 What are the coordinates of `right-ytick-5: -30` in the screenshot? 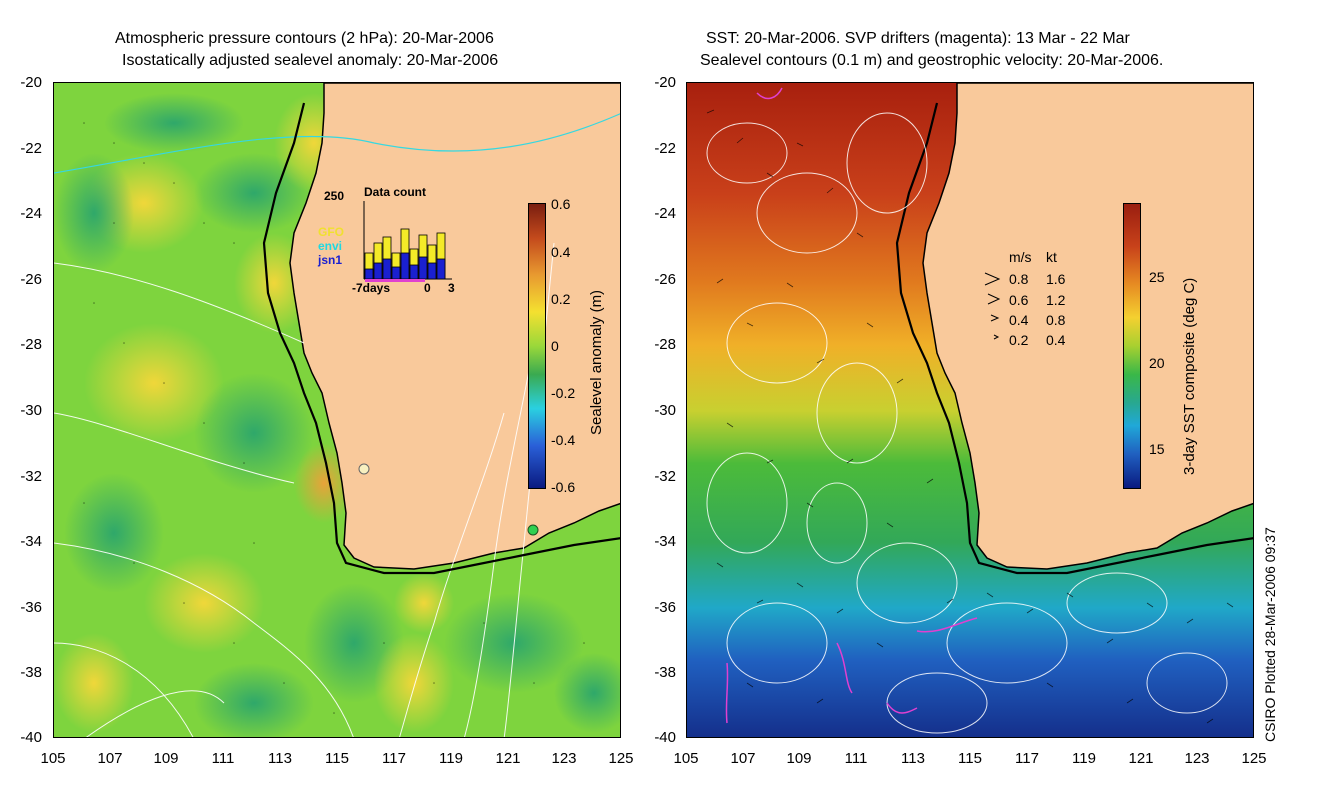 It's located at (665, 410).